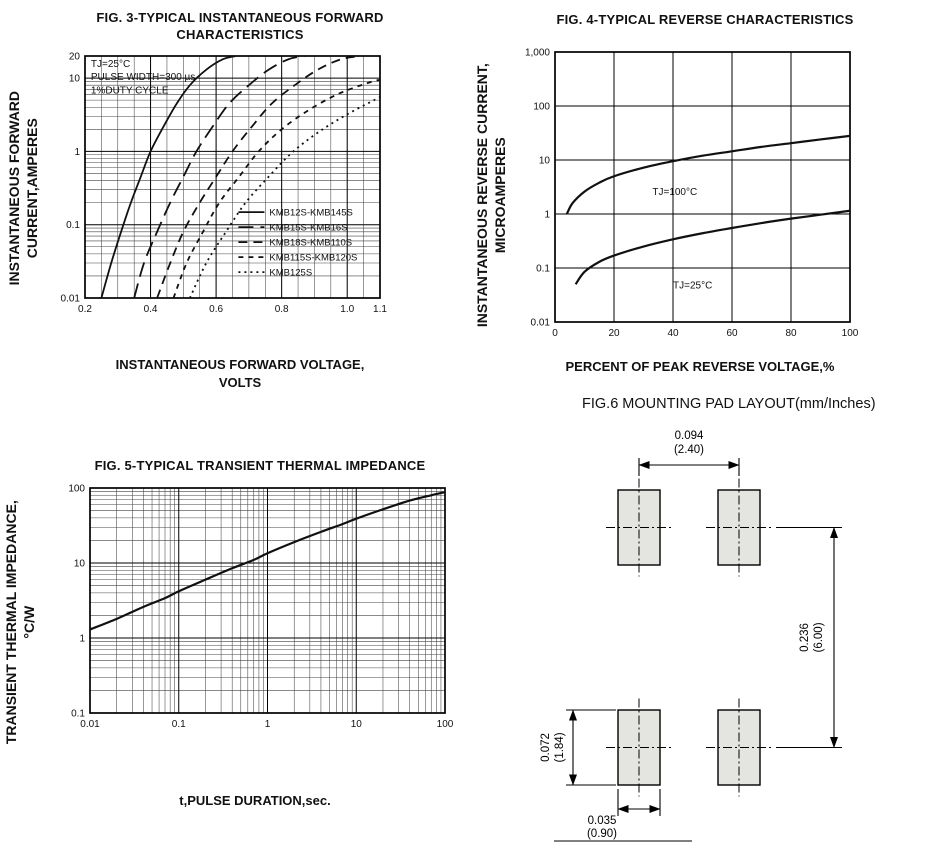  What do you see at coordinates (712, 247) in the screenshot?
I see `curve-TJ=25°C` at bounding box center [712, 247].